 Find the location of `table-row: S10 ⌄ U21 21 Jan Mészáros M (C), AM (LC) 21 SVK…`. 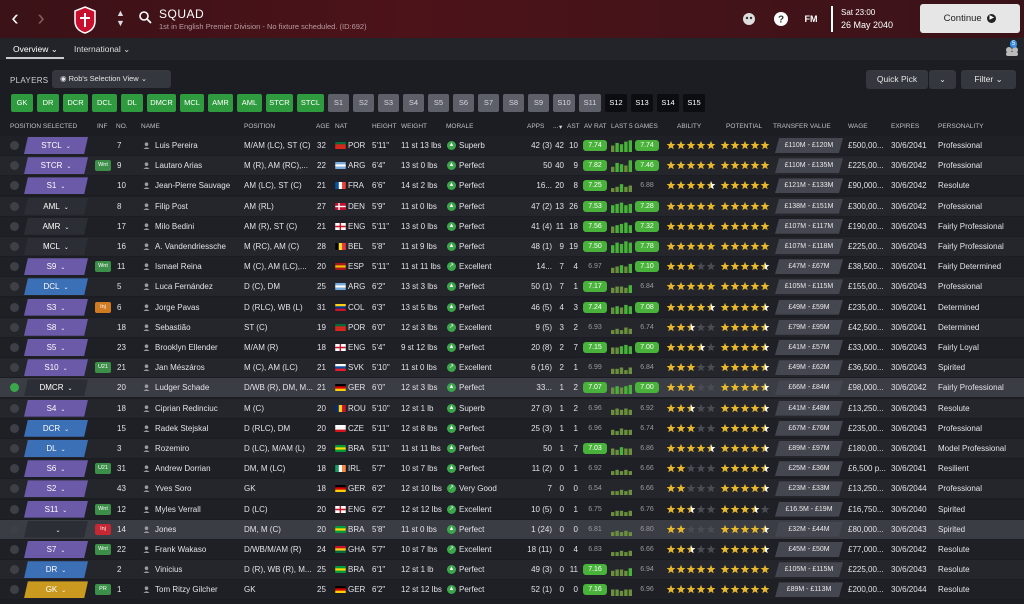

table-row: S10 ⌄ U21 21 Jan Mészáros M (C), AM (LC) 21 SVK… is located at coordinates (512, 368).